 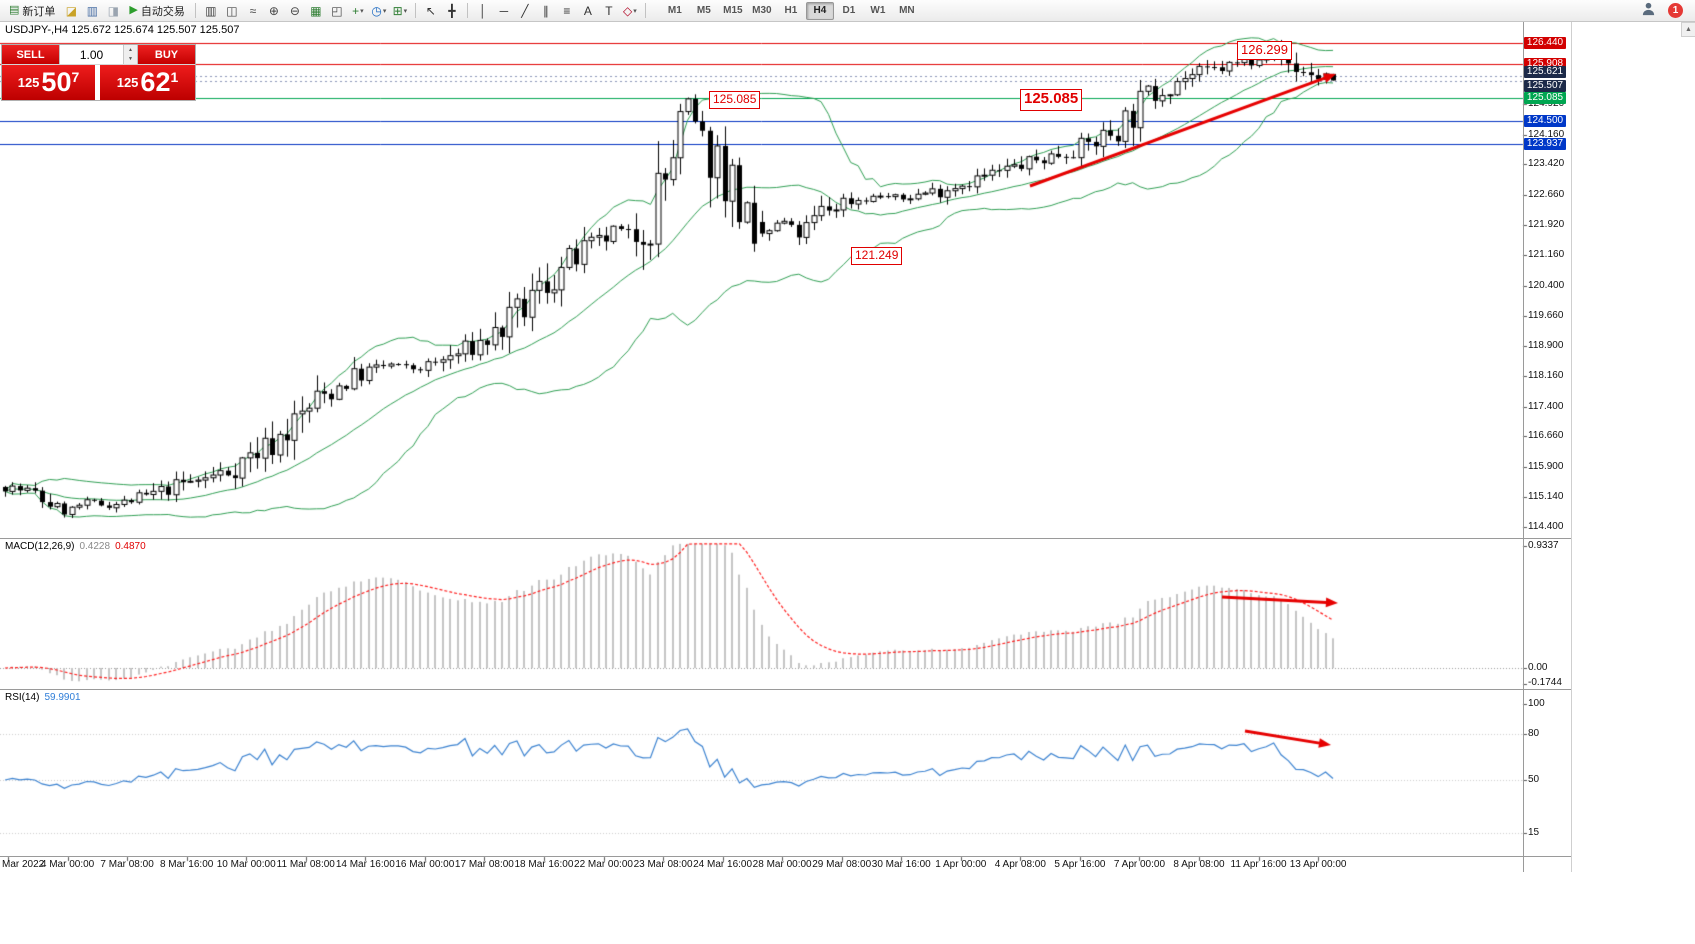 I want to click on tile-windows-button: ◰, so click(x=337, y=11).